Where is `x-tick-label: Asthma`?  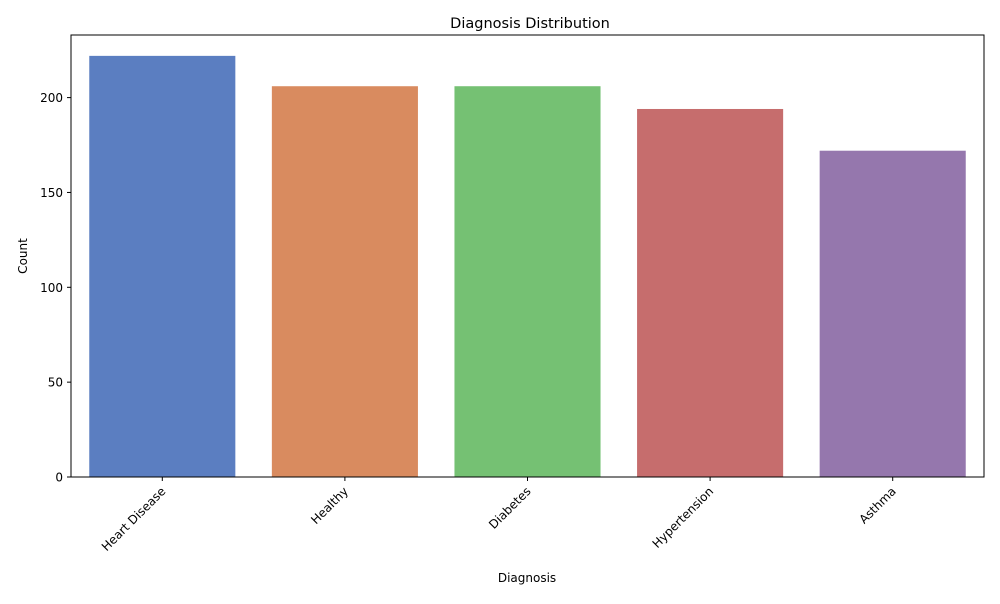
x-tick-label: Asthma is located at coordinates (878, 505).